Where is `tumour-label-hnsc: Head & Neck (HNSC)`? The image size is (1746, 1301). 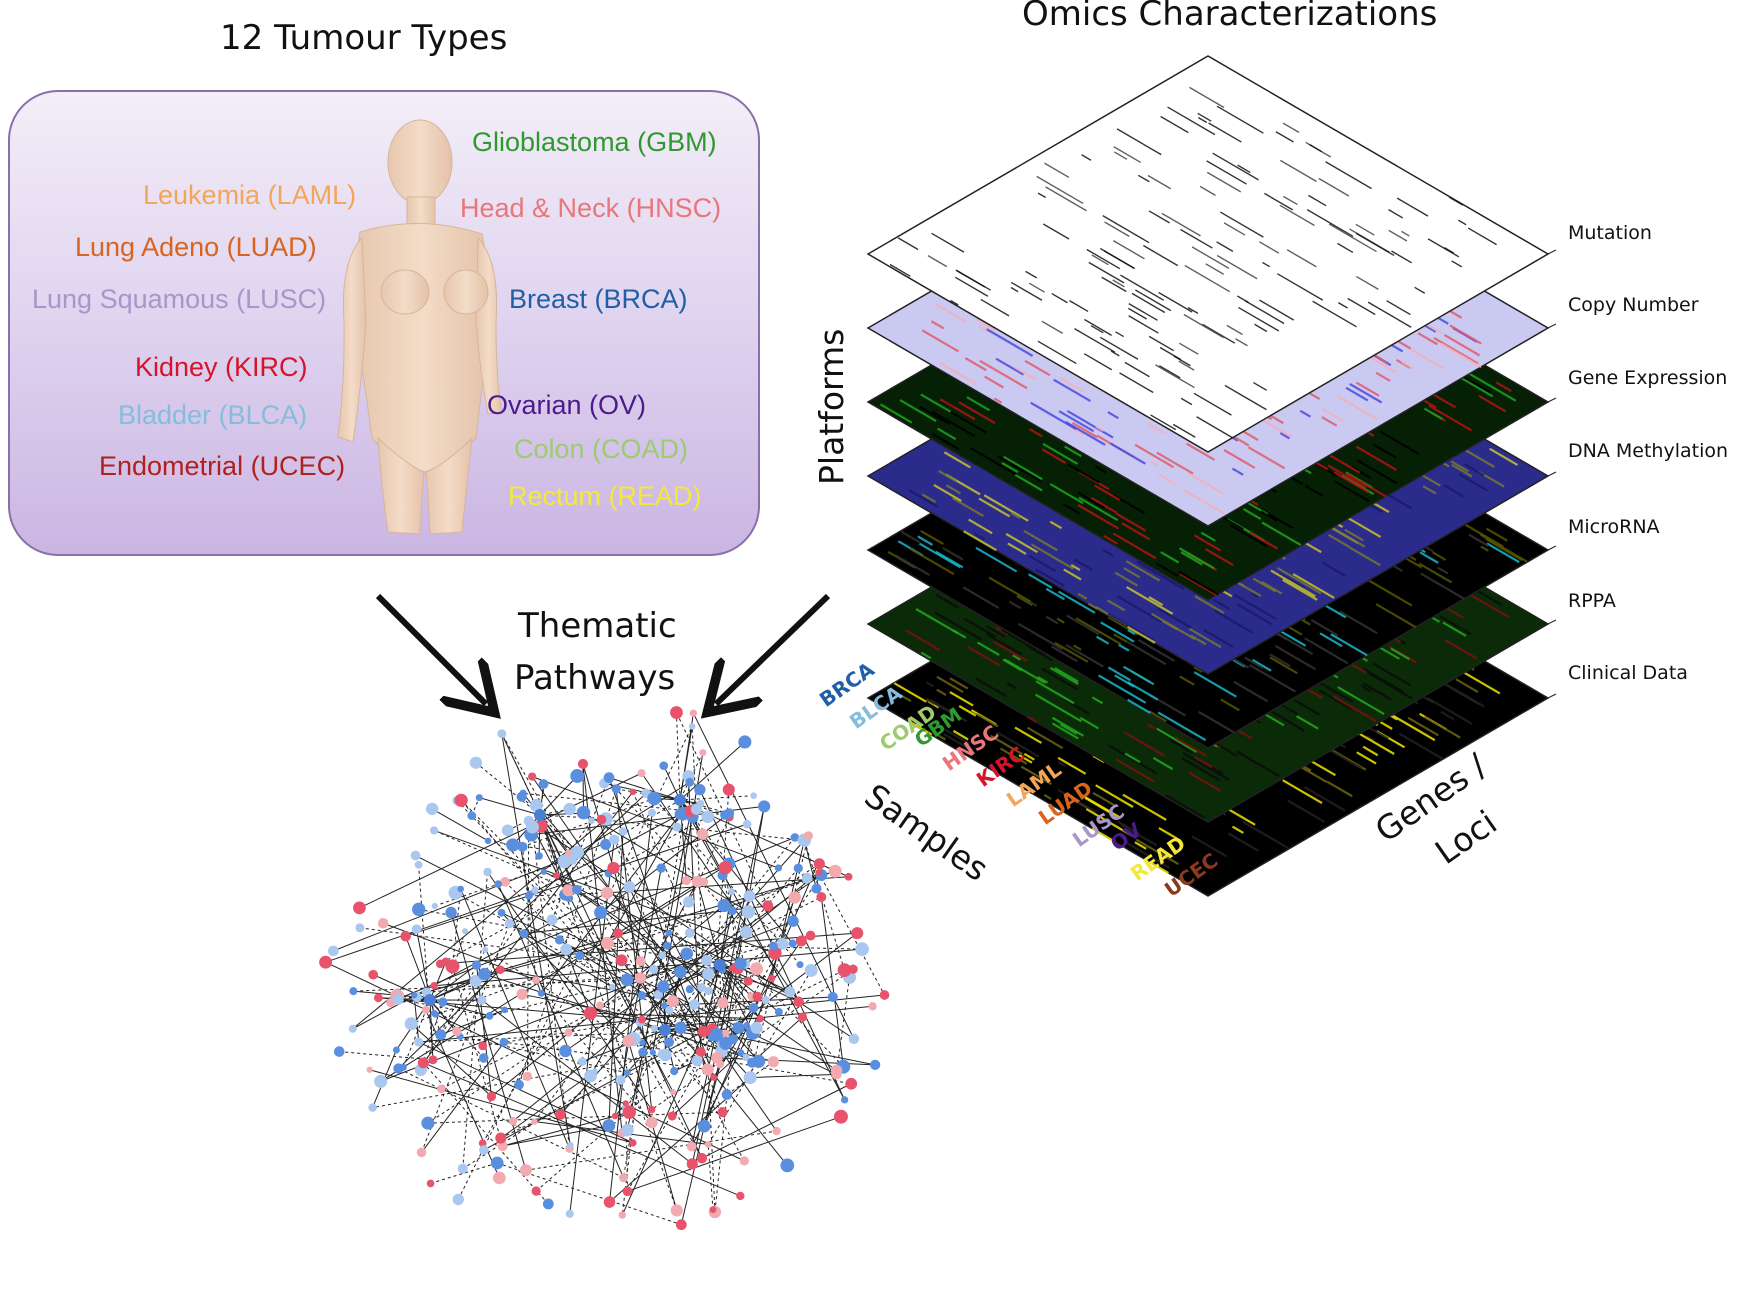
tumour-label-hnsc: Head & Neck (HNSC) is located at coordinates (591, 208).